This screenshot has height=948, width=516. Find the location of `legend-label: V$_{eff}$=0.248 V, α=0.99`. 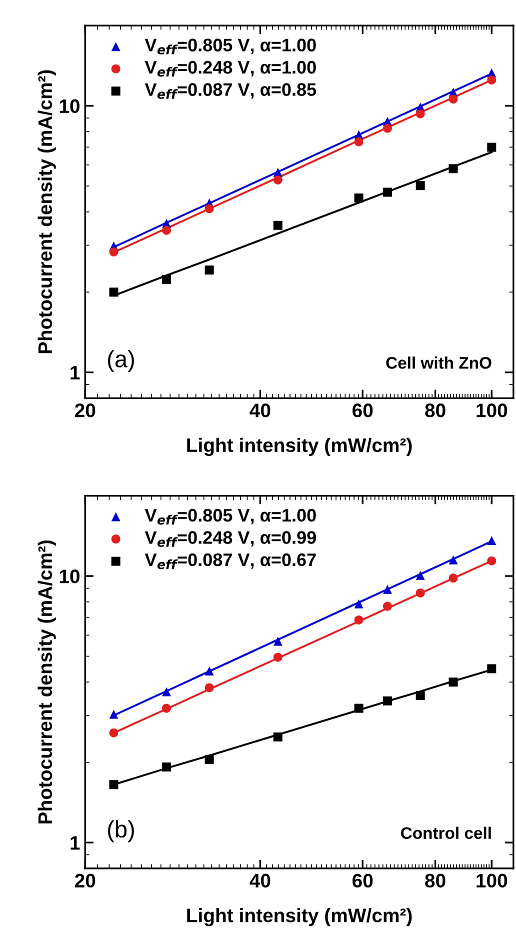

legend-label: V$_{eff}$=0.248 V, α=0.99 is located at coordinates (230, 539).